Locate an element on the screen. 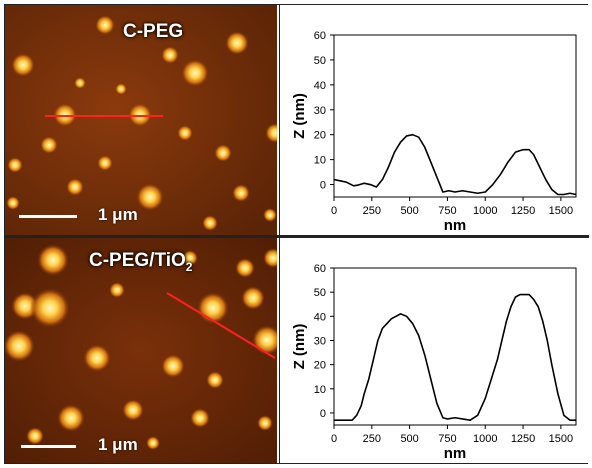  scale-bar-bottom is located at coordinates (48, 446).